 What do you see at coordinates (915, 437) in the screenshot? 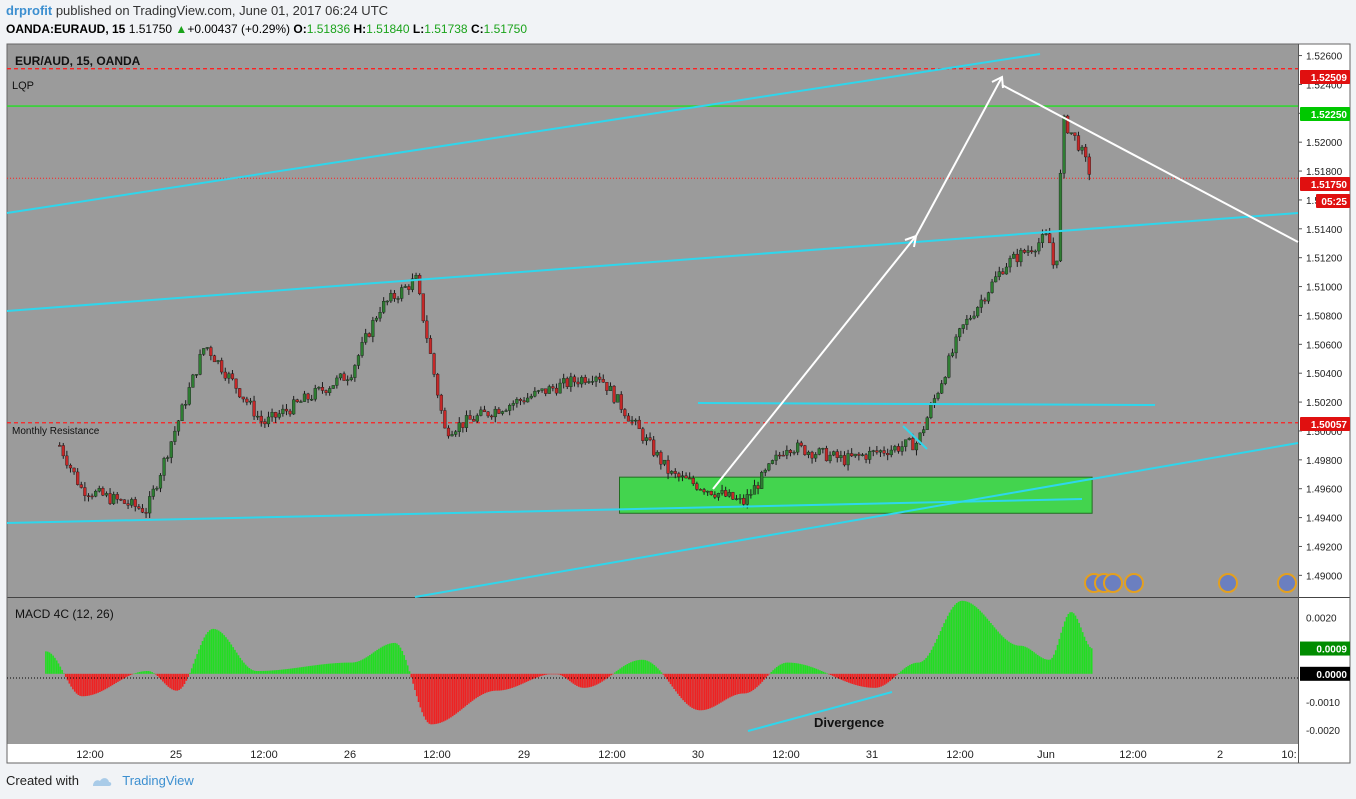
I see `short-break-line` at bounding box center [915, 437].